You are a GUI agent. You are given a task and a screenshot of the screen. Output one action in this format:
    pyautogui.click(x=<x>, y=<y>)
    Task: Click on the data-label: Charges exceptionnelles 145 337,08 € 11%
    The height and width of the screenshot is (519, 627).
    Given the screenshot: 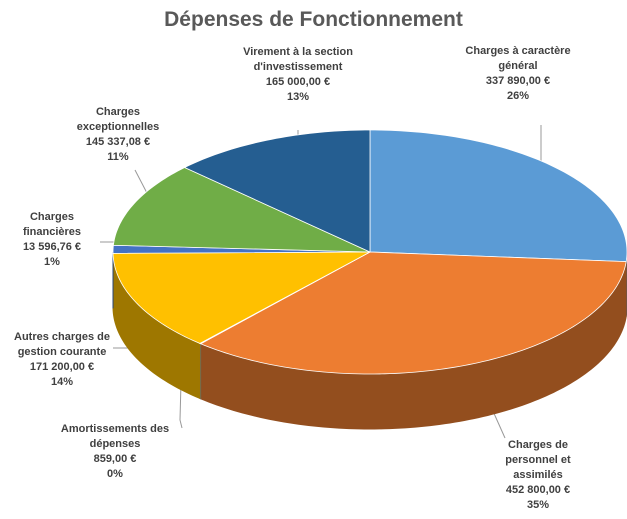 What is the action you would take?
    pyautogui.click(x=118, y=135)
    